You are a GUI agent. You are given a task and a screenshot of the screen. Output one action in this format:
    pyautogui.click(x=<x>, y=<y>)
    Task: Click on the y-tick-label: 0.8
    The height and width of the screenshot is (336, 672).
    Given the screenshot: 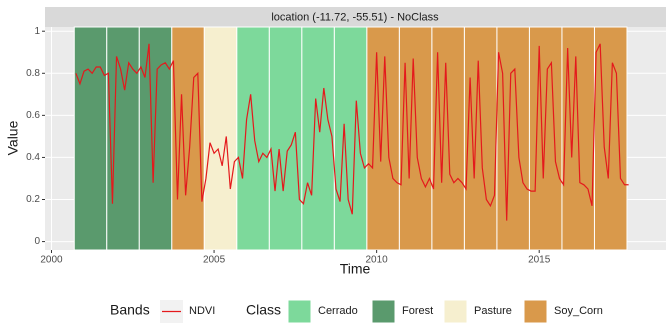 What is the action you would take?
    pyautogui.click(x=33, y=73)
    